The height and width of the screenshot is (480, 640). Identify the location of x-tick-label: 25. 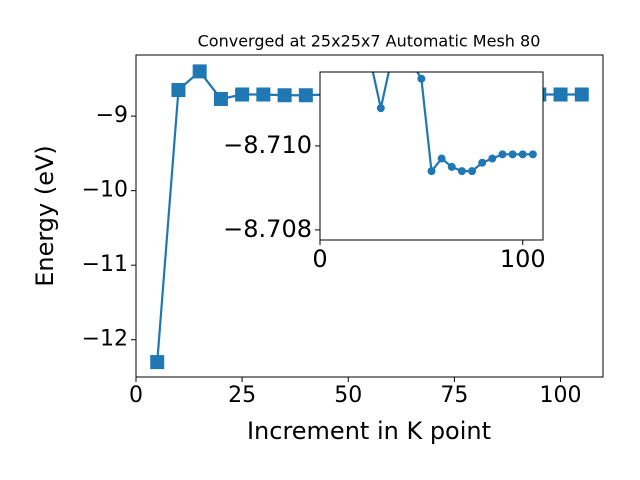
(242, 395).